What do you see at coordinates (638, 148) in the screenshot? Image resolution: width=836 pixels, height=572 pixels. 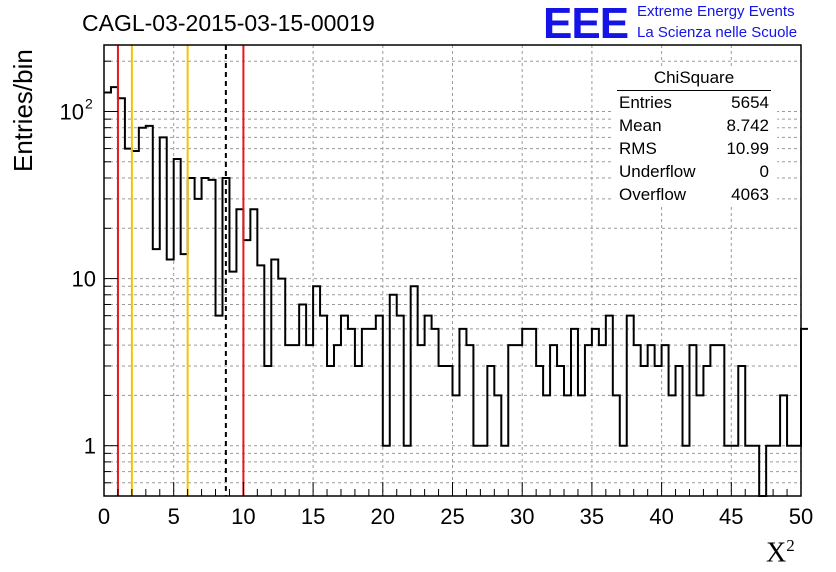 I see `stat-label: RMS` at bounding box center [638, 148].